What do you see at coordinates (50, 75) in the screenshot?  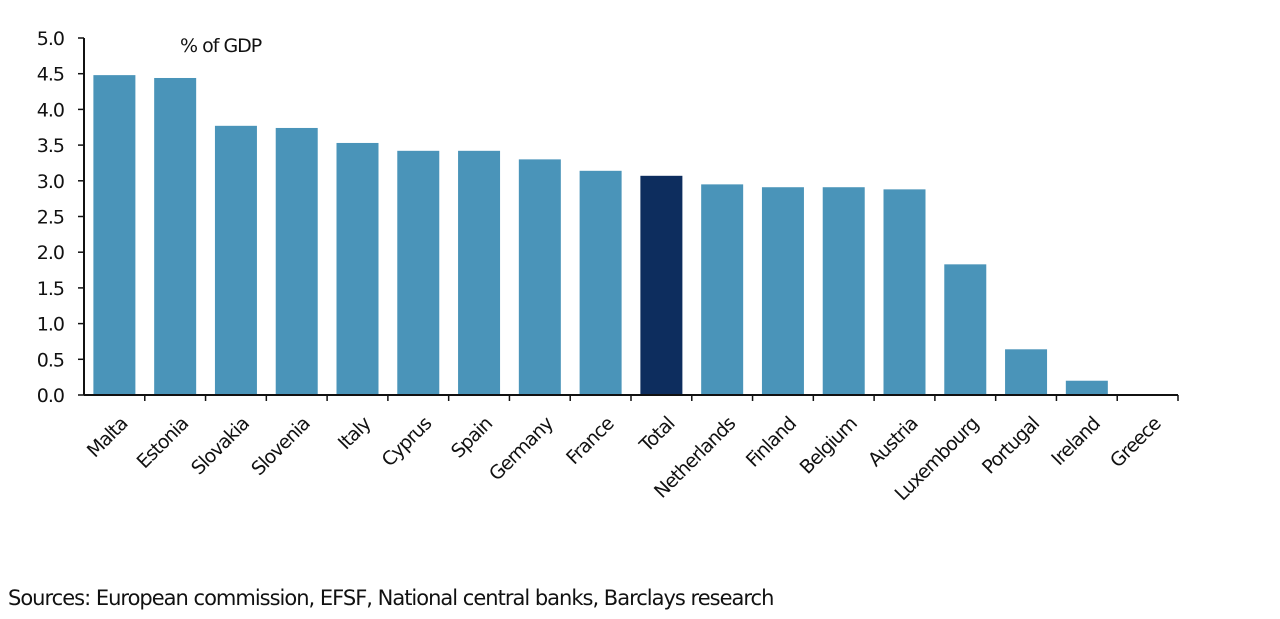 I see `y-tick-label: 4.5` at bounding box center [50, 75].